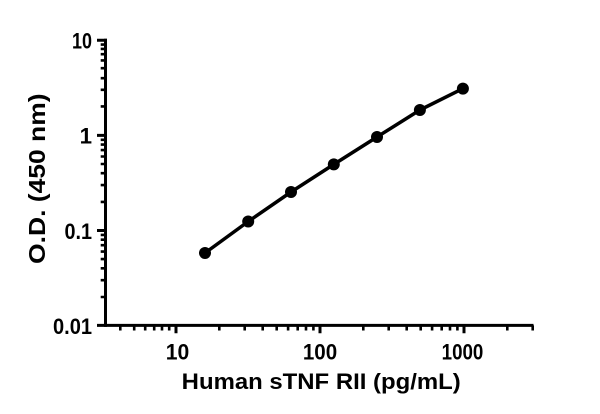  Describe the element at coordinates (79, 231) in the screenshot. I see `svg-text: 0.1` at that location.